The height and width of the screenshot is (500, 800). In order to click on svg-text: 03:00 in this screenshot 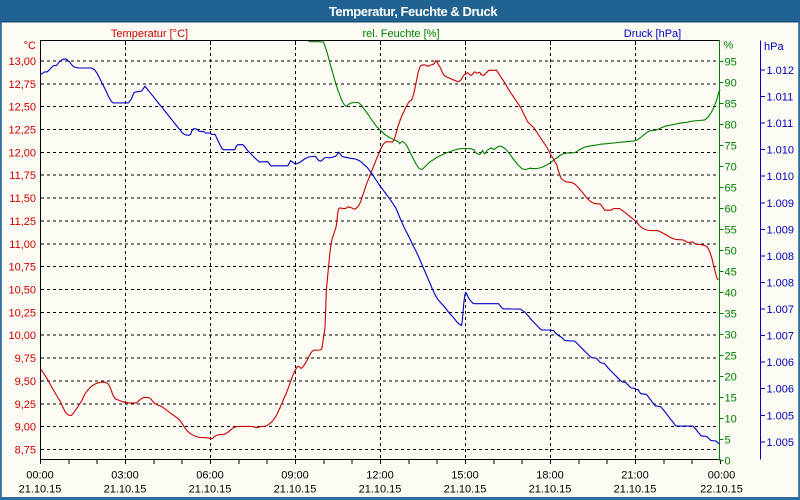, I will do `click(125, 476)`.